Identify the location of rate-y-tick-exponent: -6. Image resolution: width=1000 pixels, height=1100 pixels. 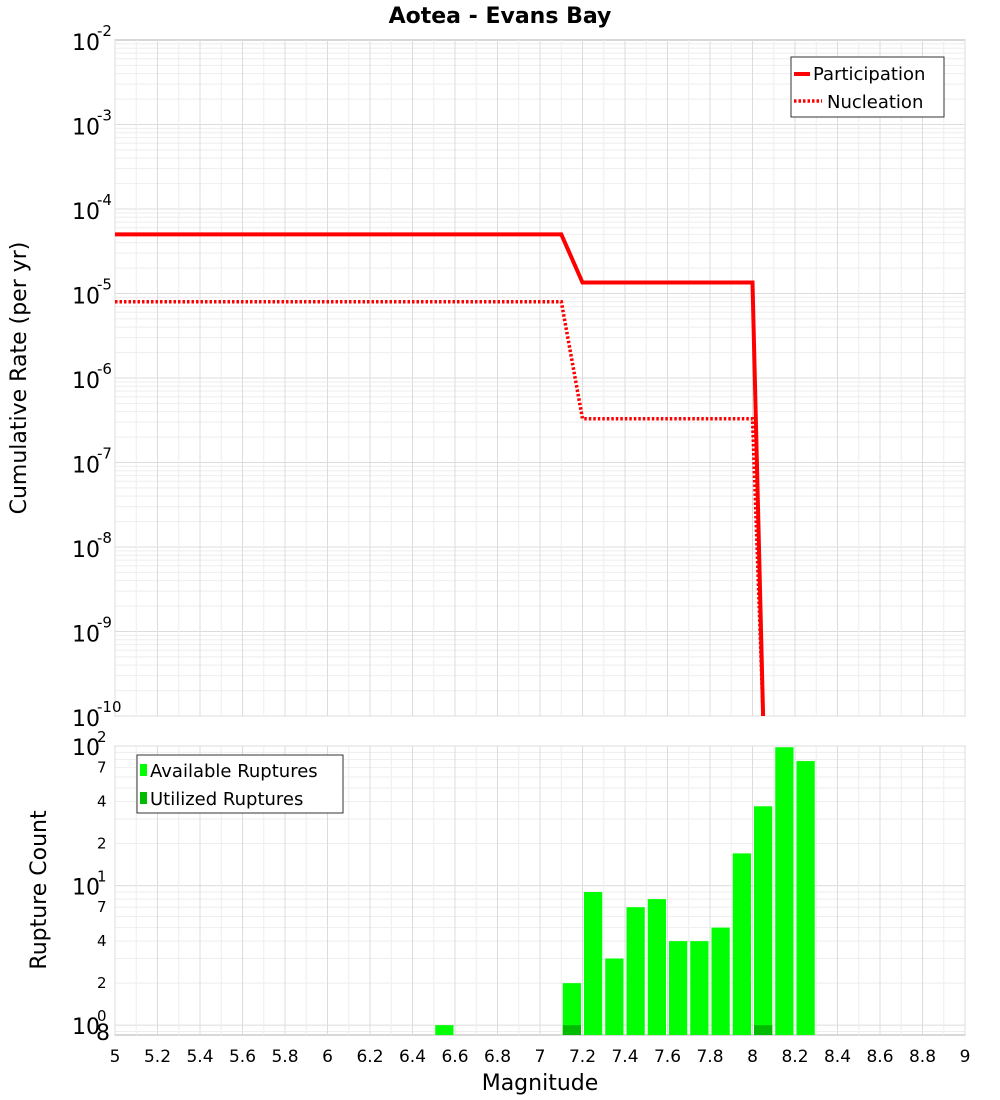
(104, 369).